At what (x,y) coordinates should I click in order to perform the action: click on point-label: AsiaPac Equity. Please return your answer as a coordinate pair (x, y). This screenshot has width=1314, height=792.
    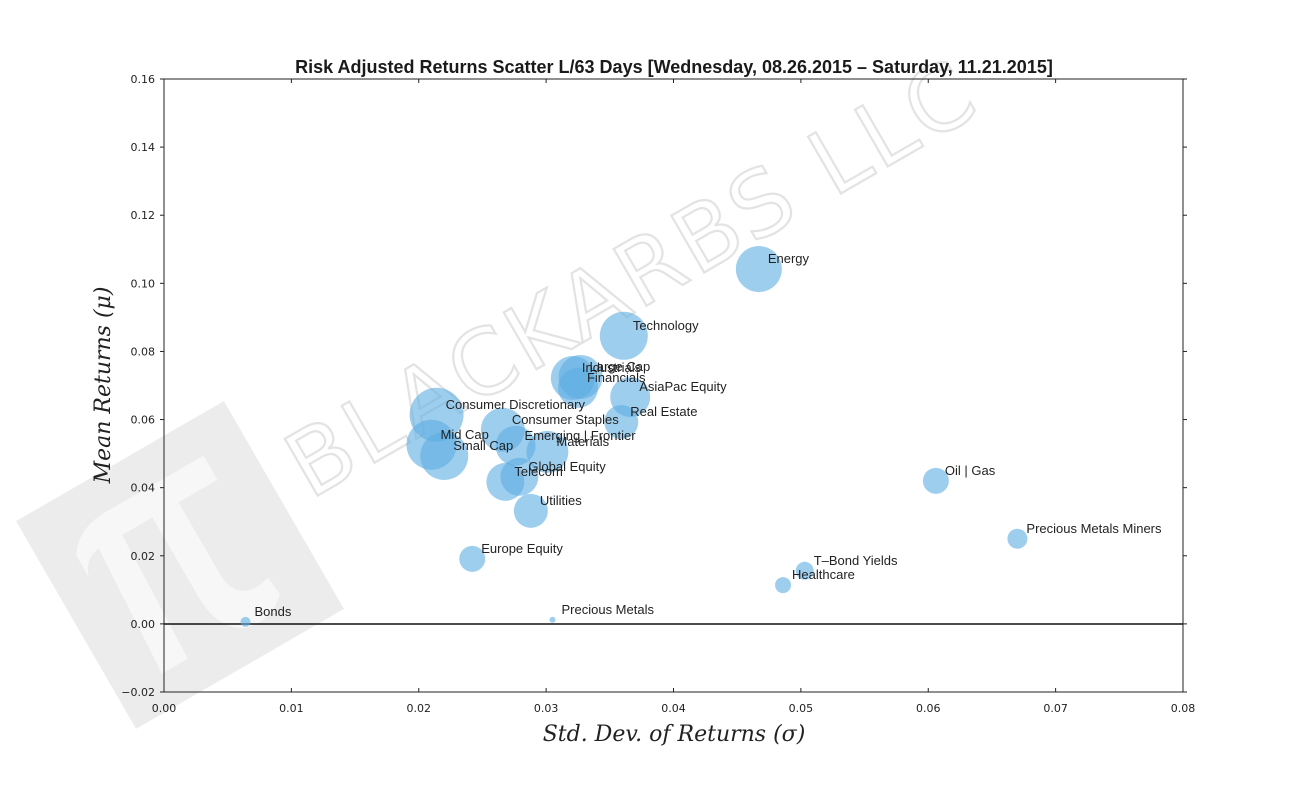
    Looking at the image, I should click on (683, 386).